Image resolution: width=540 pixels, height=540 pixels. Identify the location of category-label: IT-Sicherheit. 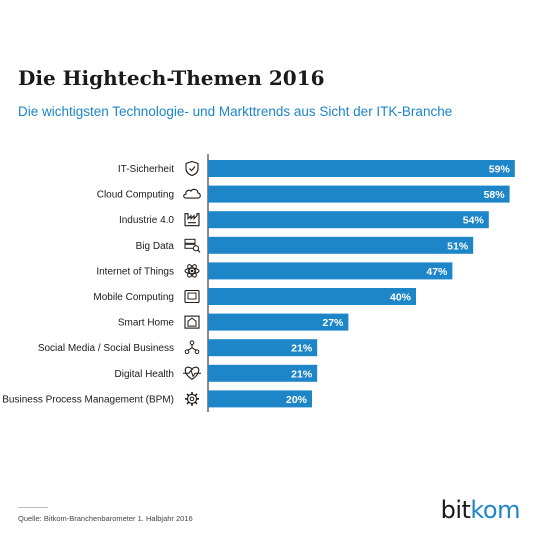
(146, 169).